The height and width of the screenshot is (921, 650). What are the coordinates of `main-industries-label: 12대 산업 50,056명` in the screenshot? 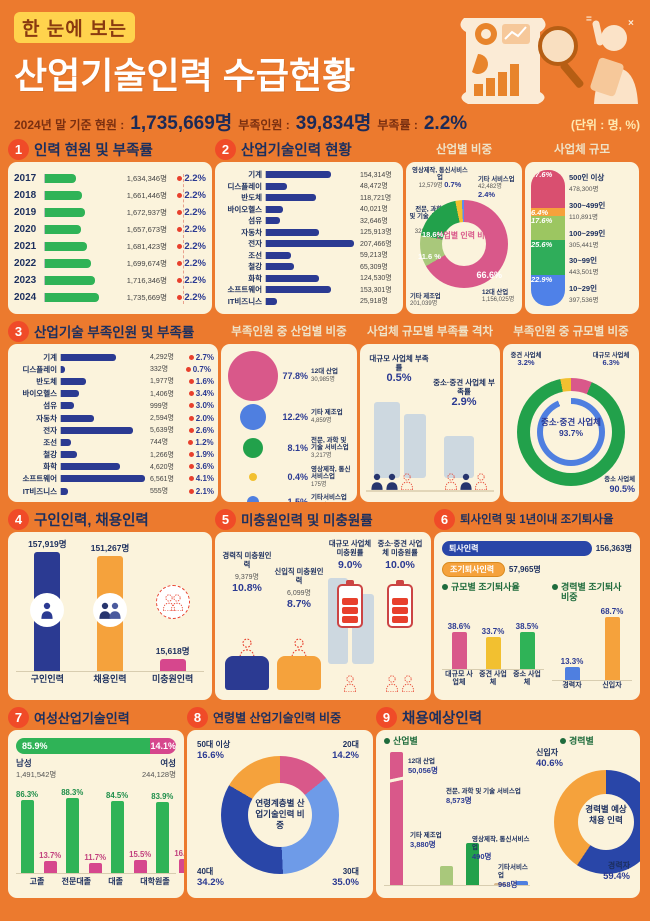 It's located at (423, 767).